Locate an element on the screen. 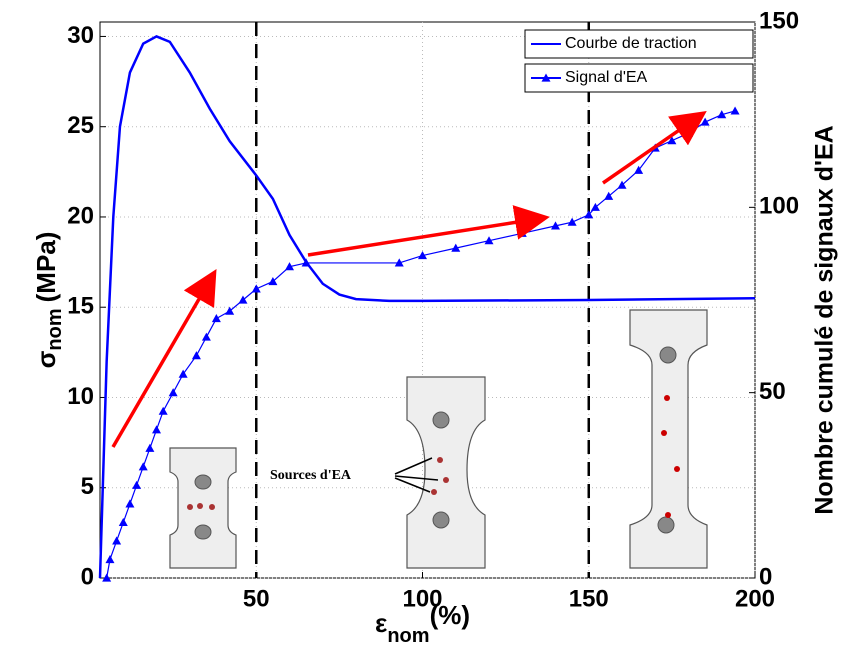 The width and height of the screenshot is (841, 653). y2-tick-label: 0 is located at coordinates (765, 576).